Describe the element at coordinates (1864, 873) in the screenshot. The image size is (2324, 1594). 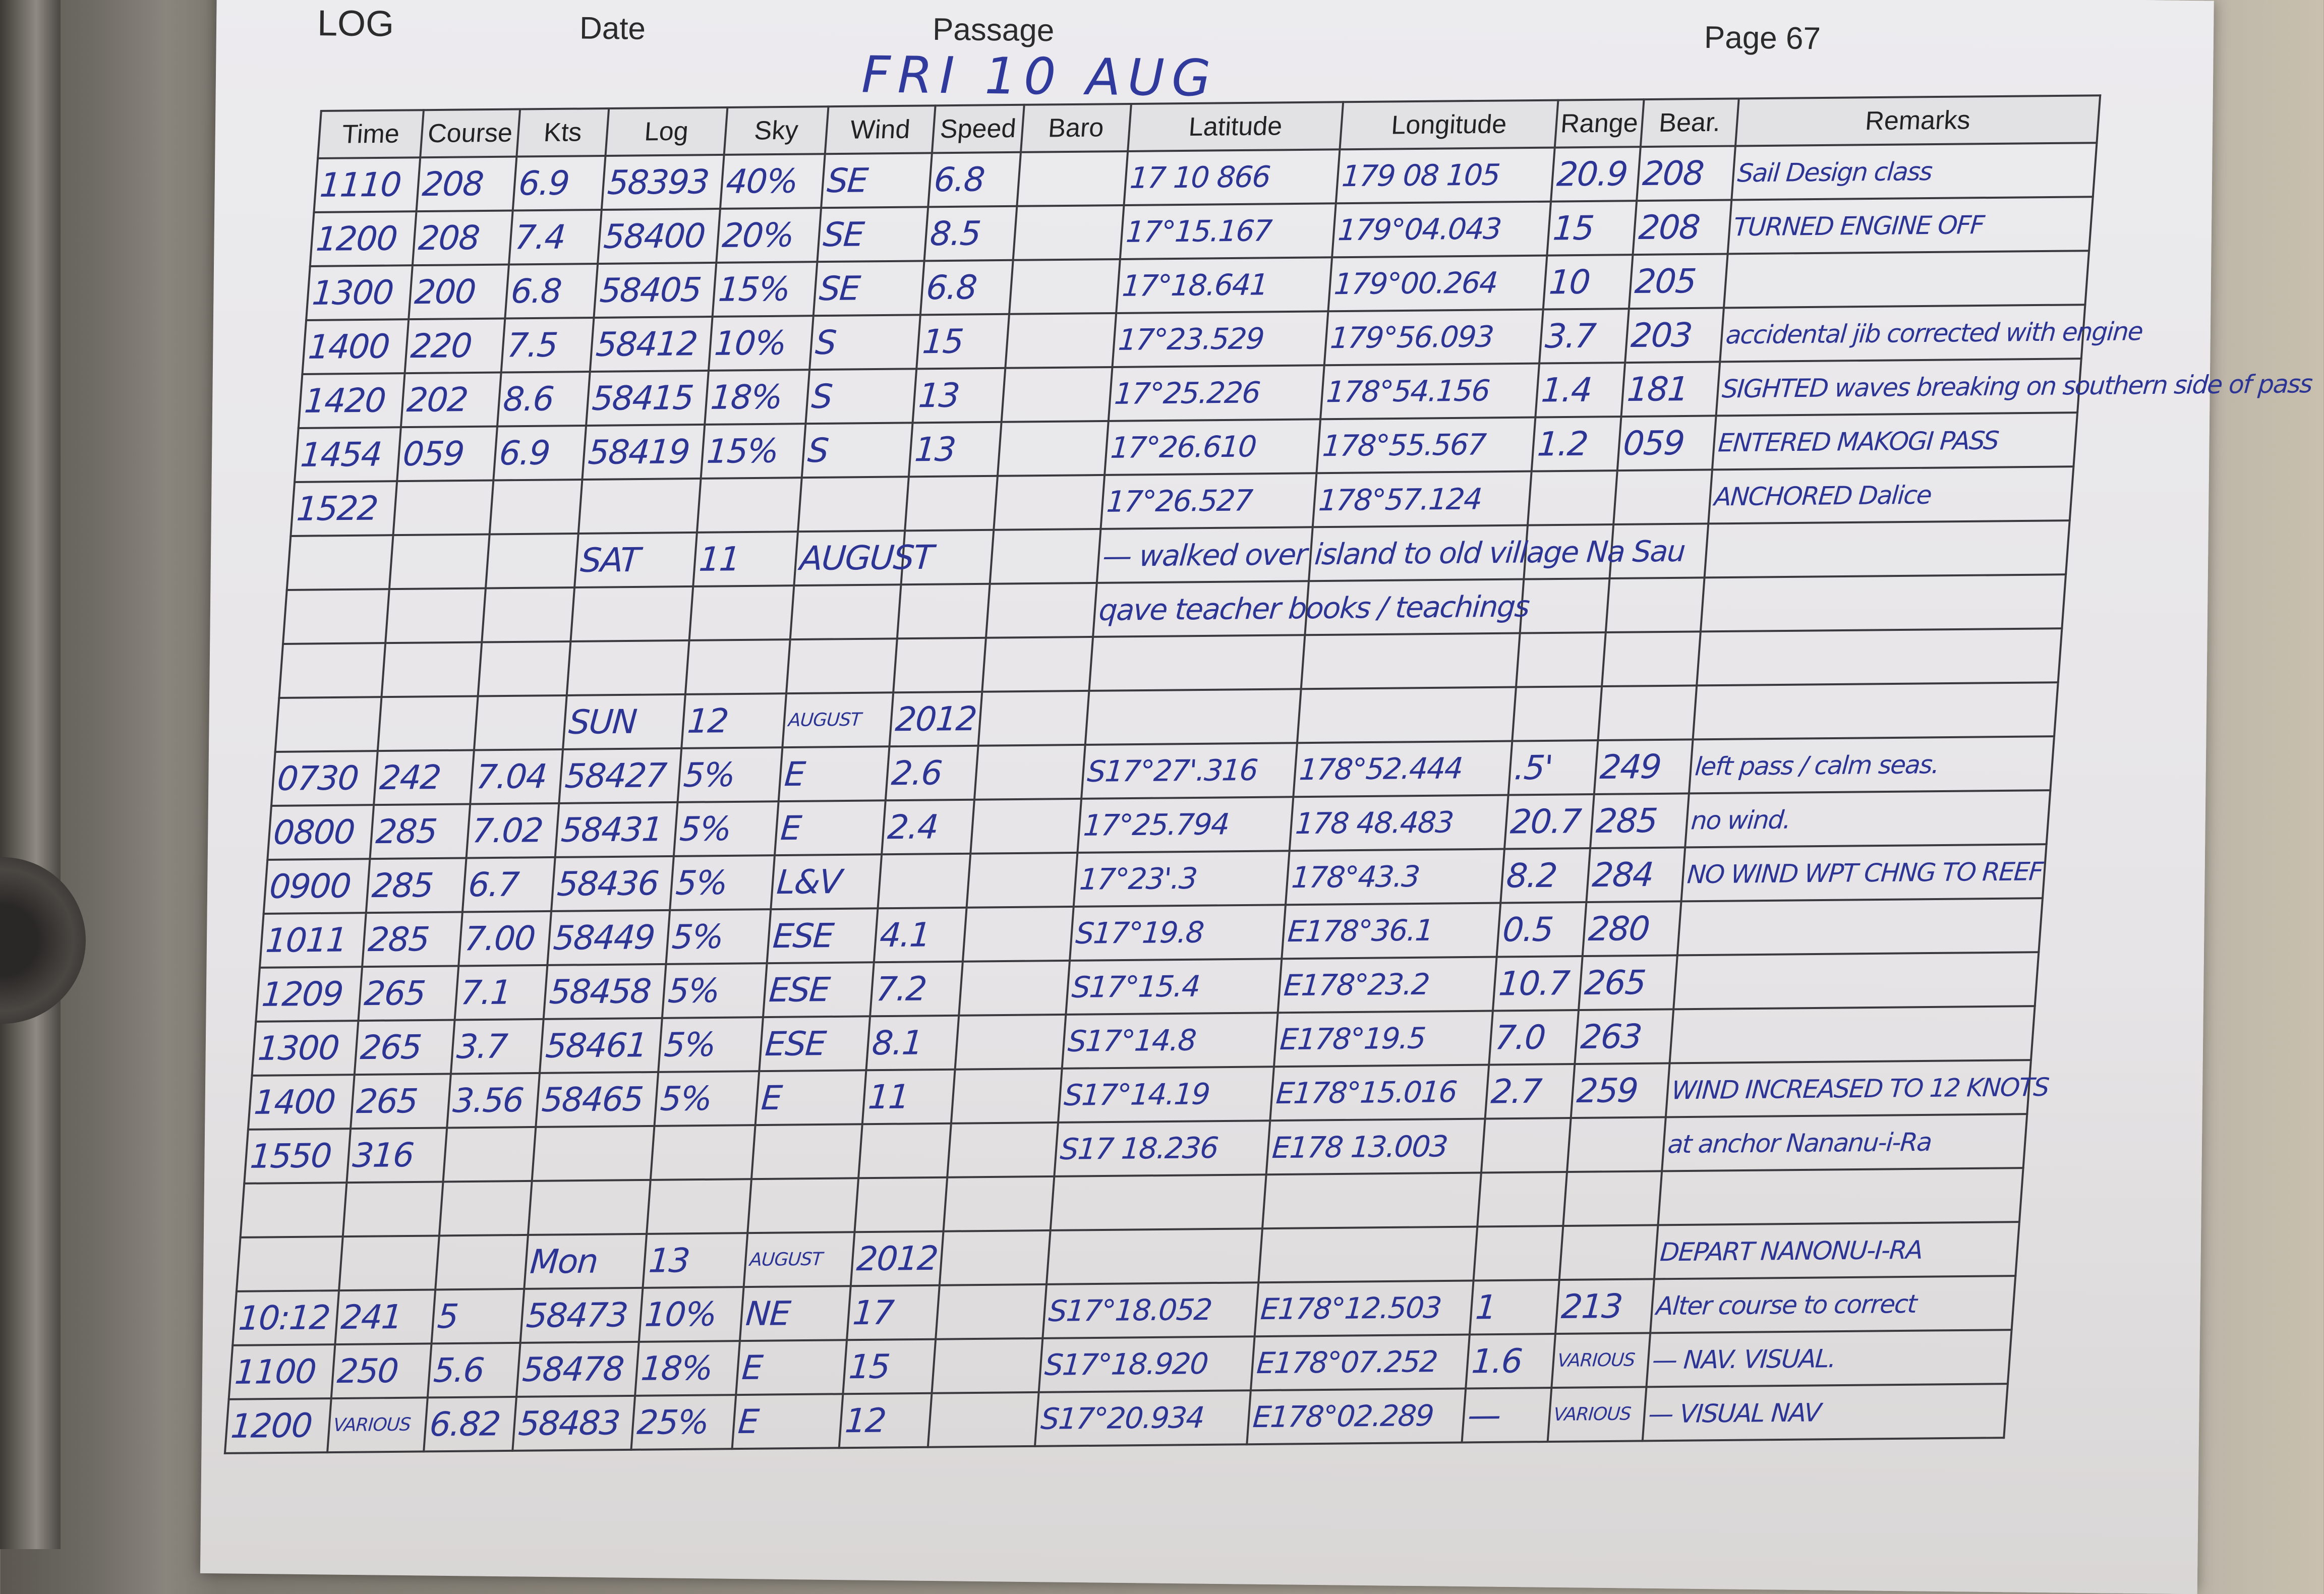
I see `cell-remarks: NO WIND WPT CHNG TO REEF` at that location.